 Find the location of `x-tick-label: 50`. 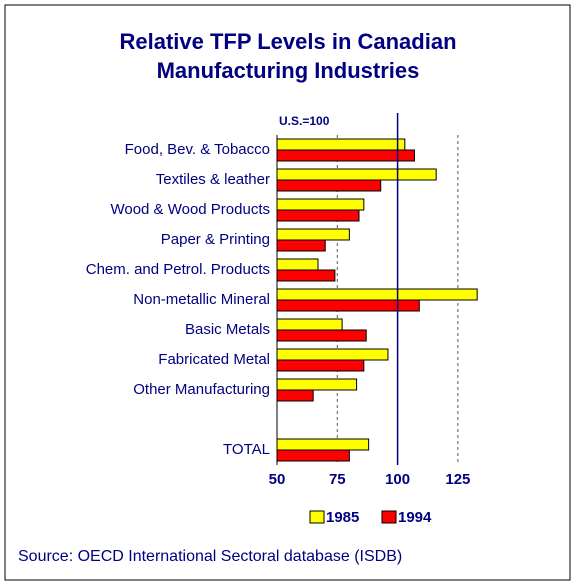

x-tick-label: 50 is located at coordinates (277, 479).